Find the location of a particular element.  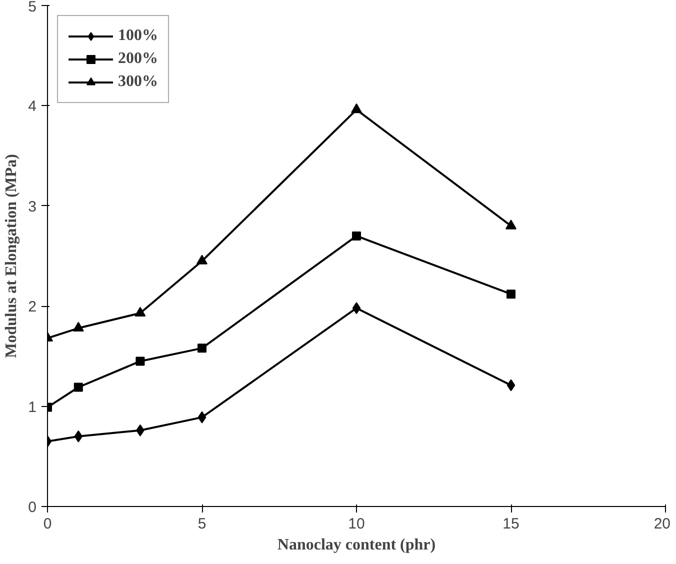

x-tick-label: 20 is located at coordinates (662, 524).